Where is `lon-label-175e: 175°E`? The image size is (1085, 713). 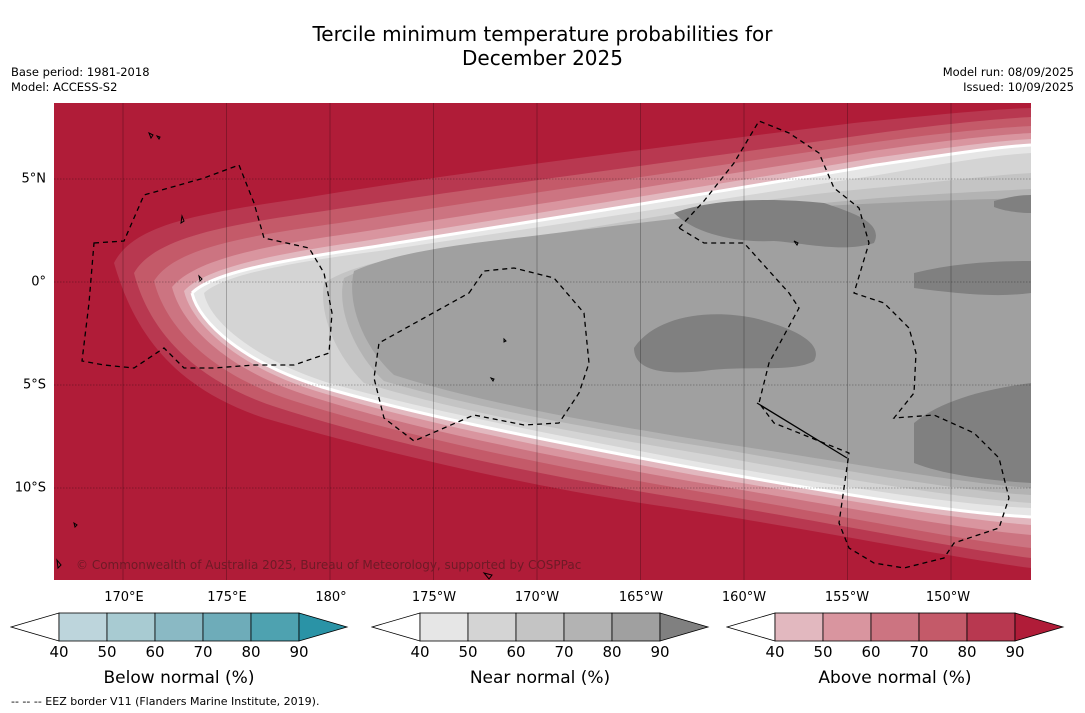 lon-label-175e: 175°E is located at coordinates (227, 597).